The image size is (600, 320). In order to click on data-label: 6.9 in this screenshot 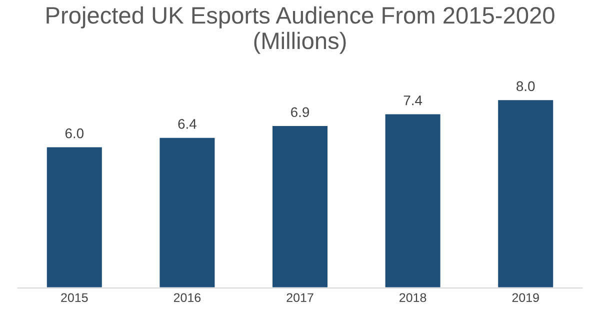, I will do `click(300, 112)`.